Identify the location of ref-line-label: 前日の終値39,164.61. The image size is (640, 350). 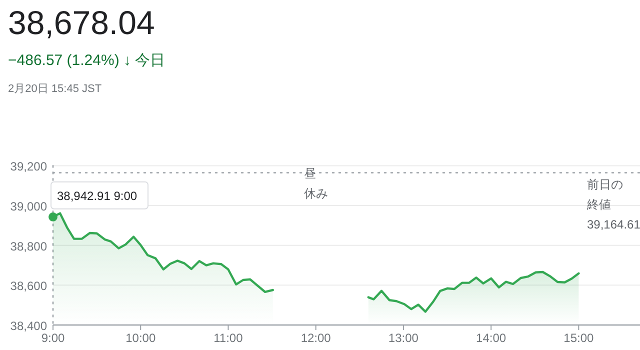
(613, 205).